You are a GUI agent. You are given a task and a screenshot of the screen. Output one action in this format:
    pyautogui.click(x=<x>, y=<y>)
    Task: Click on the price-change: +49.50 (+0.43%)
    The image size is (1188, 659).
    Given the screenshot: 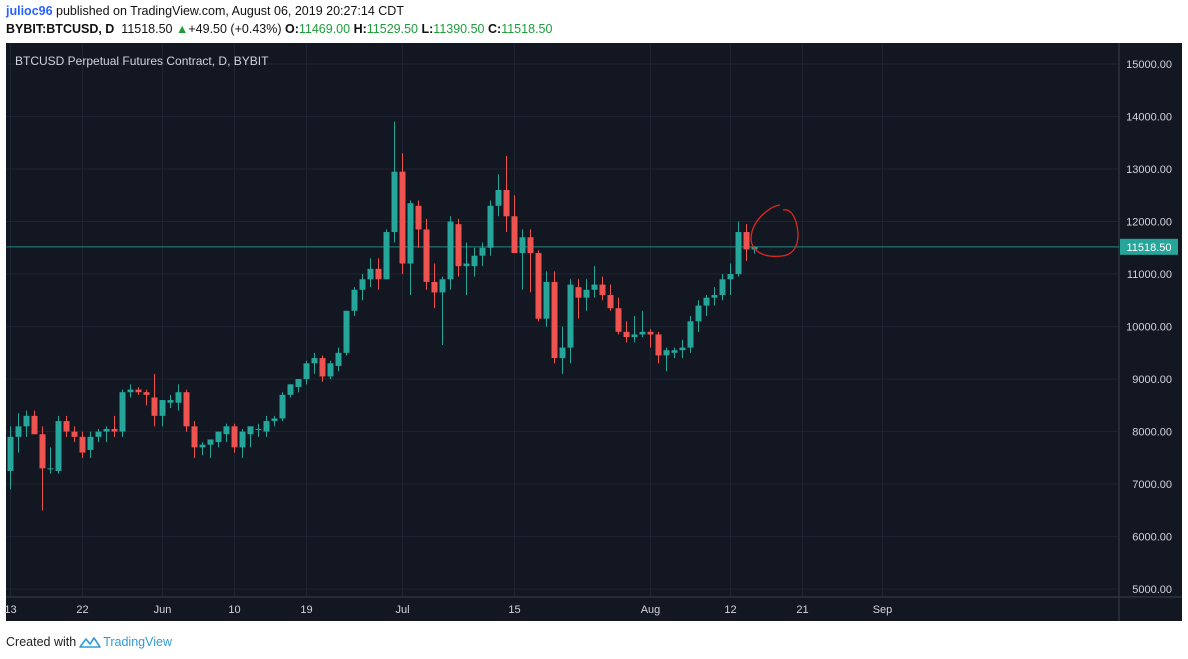 What is the action you would take?
    pyautogui.click(x=235, y=29)
    